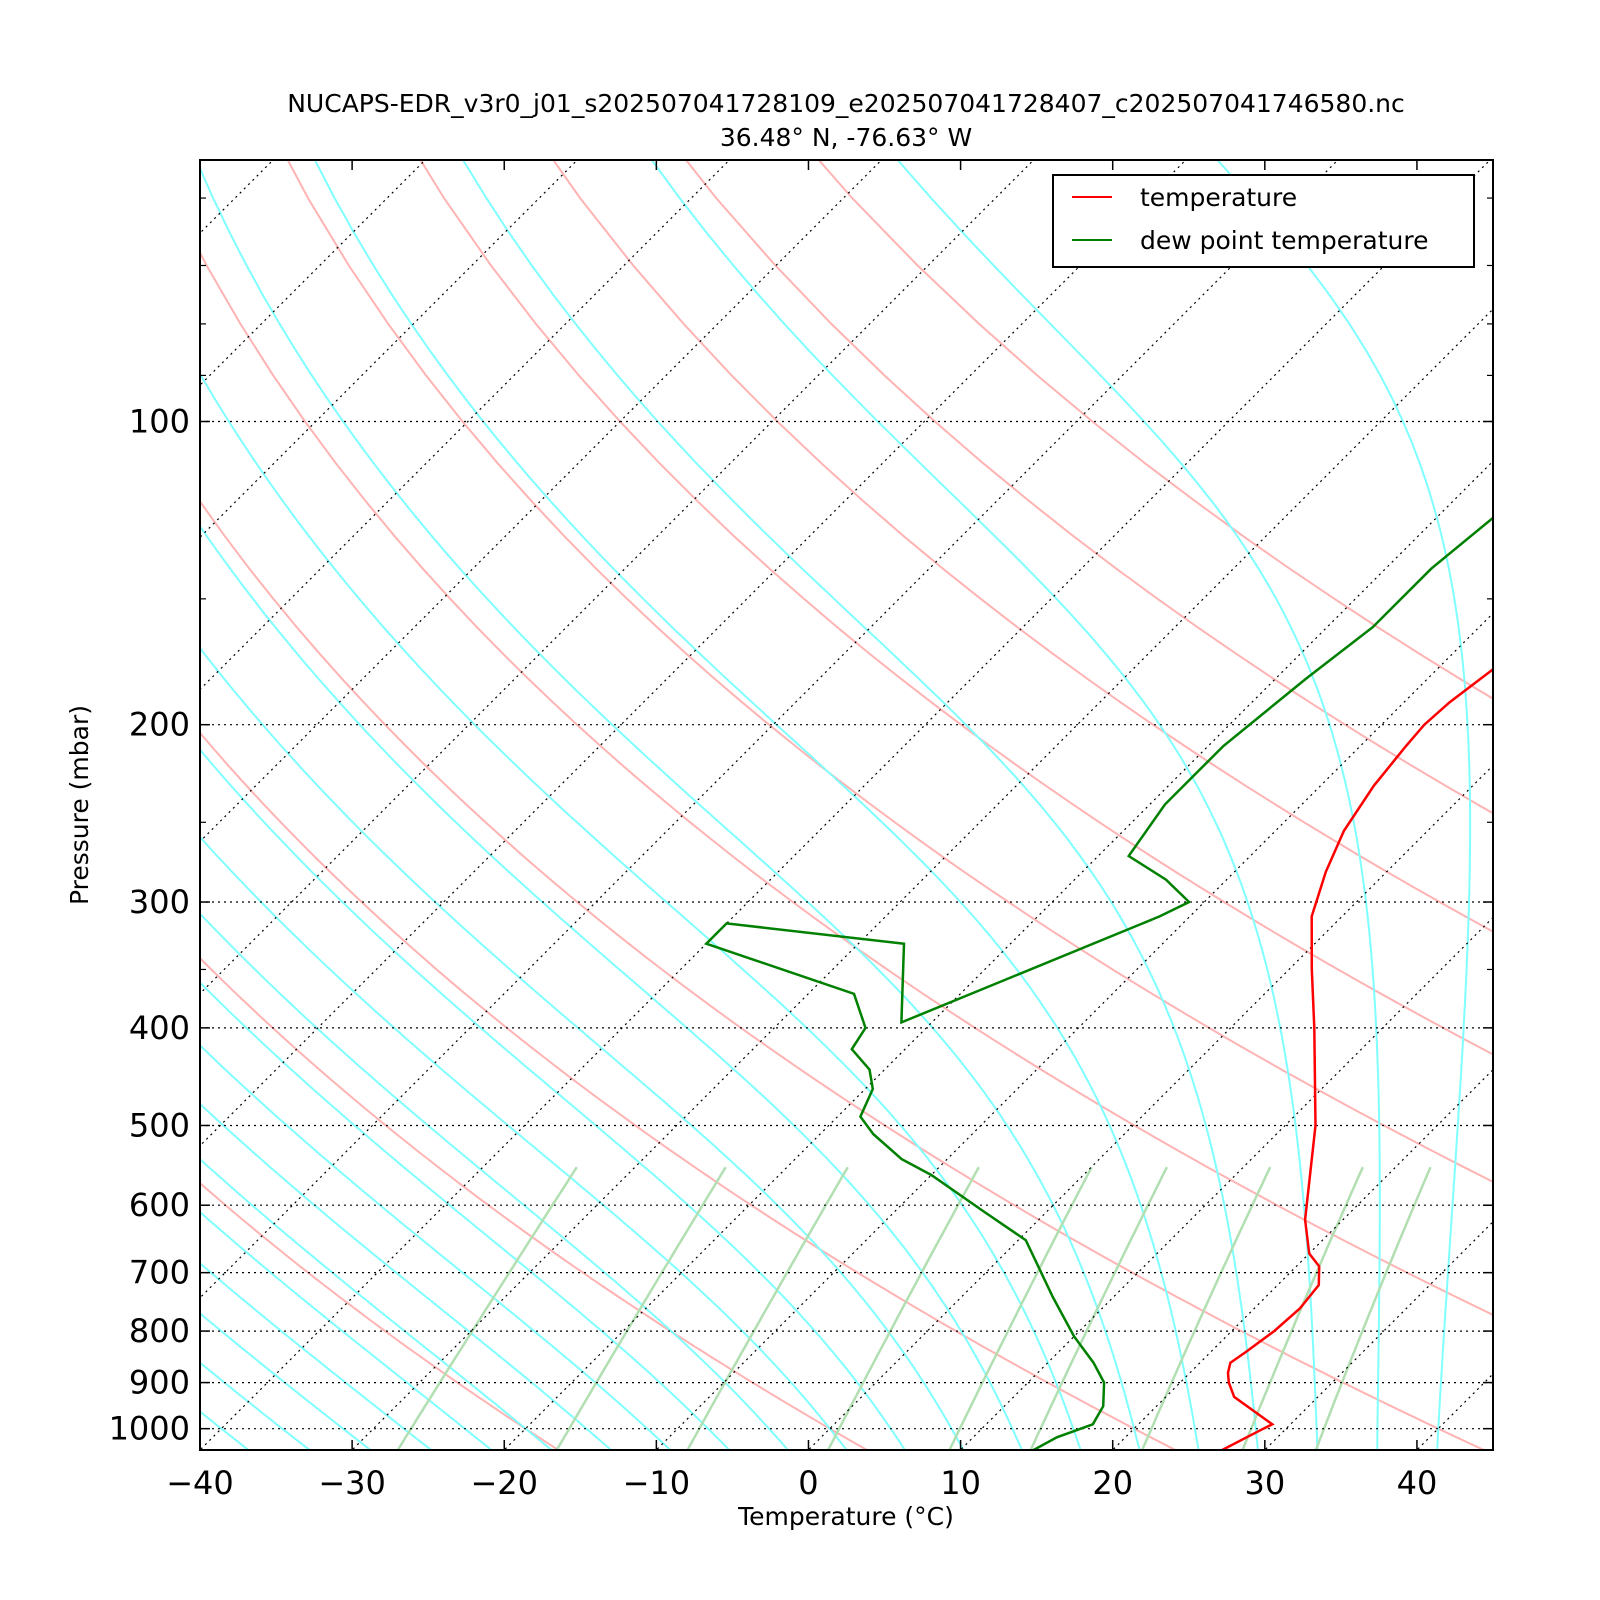 Image resolution: width=1600 pixels, height=1600 pixels. Describe the element at coordinates (808, 1483) in the screenshot. I see `x-tick-label: 0` at that location.